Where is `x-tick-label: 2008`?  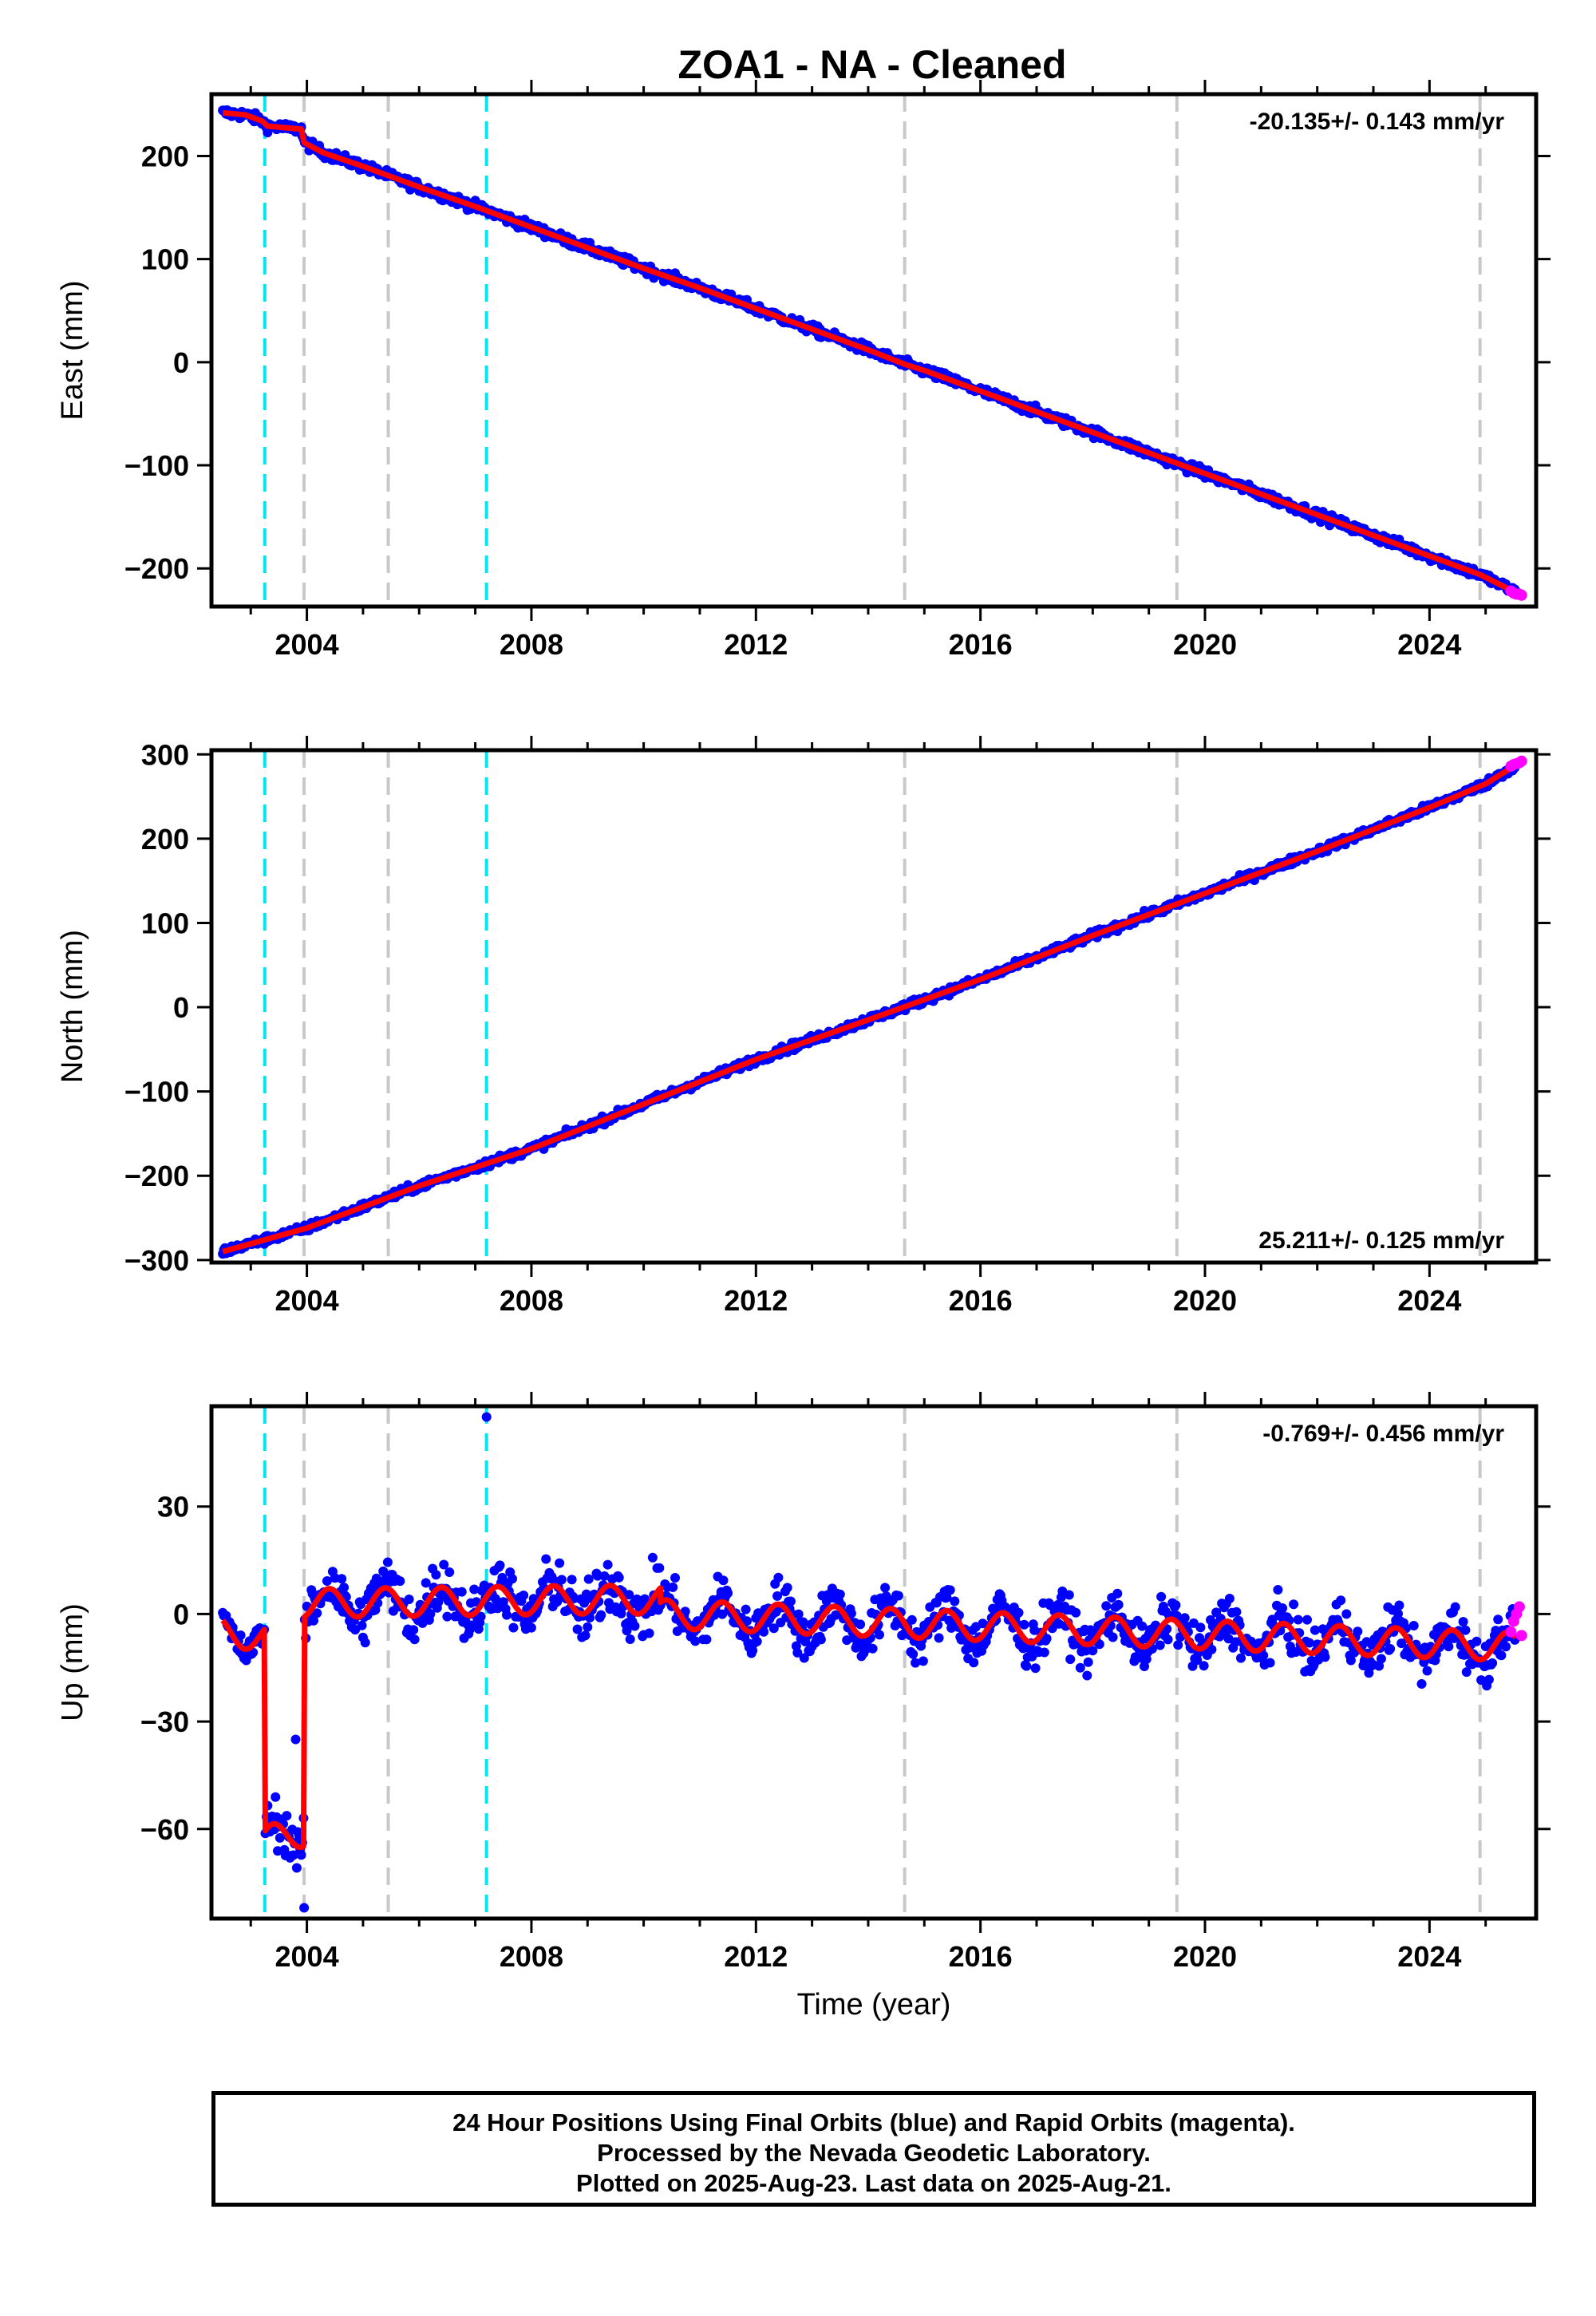
x-tick-label: 2008 is located at coordinates (531, 1300).